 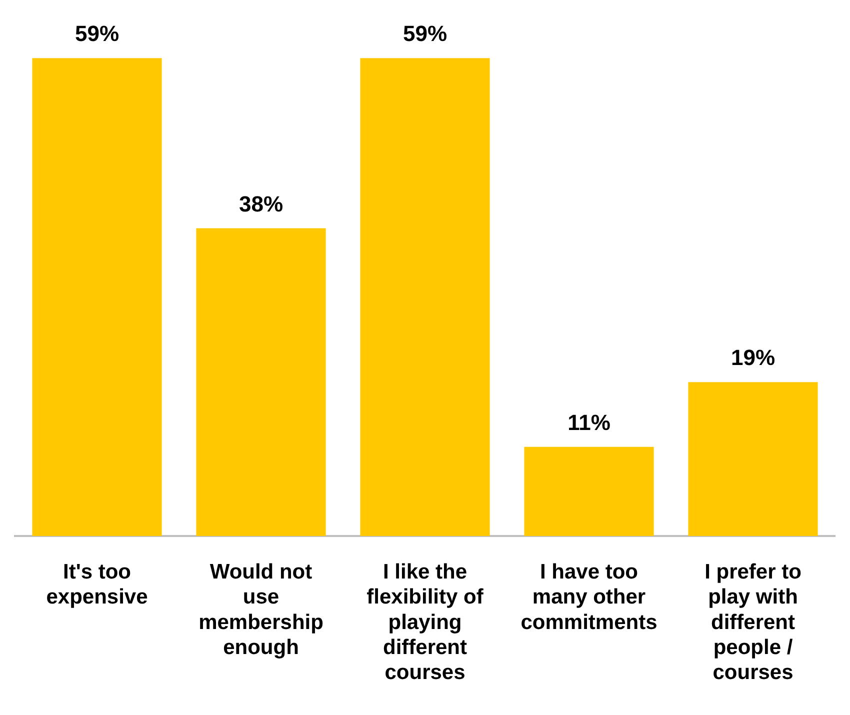 I want to click on x-tick-label: I have too many other commitments, so click(x=589, y=597).